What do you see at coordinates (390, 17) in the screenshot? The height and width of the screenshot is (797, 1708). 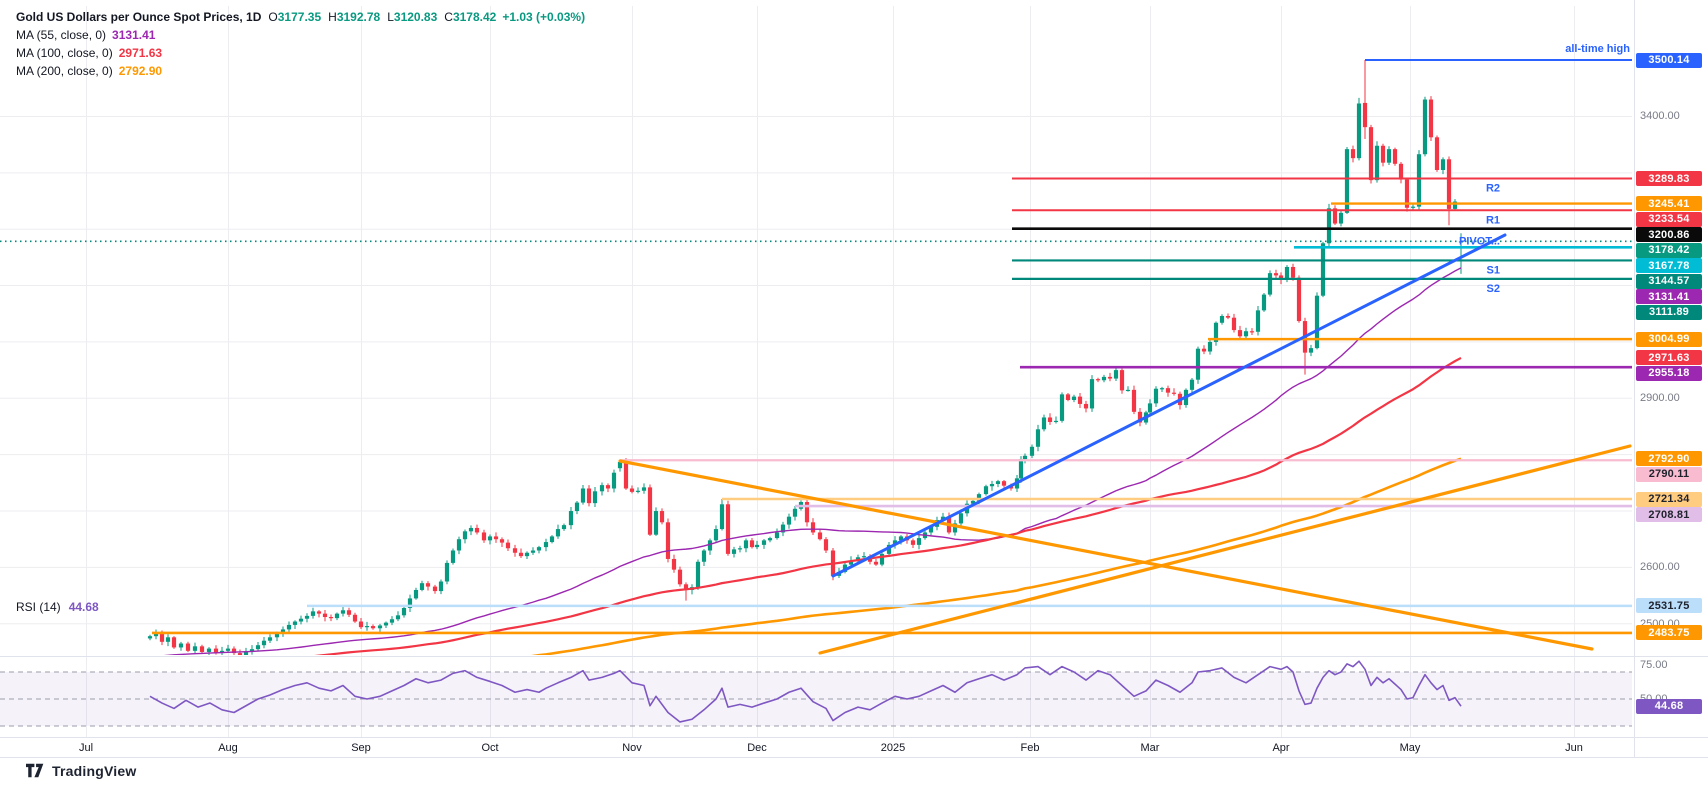 I see `ohlc-key: L` at bounding box center [390, 17].